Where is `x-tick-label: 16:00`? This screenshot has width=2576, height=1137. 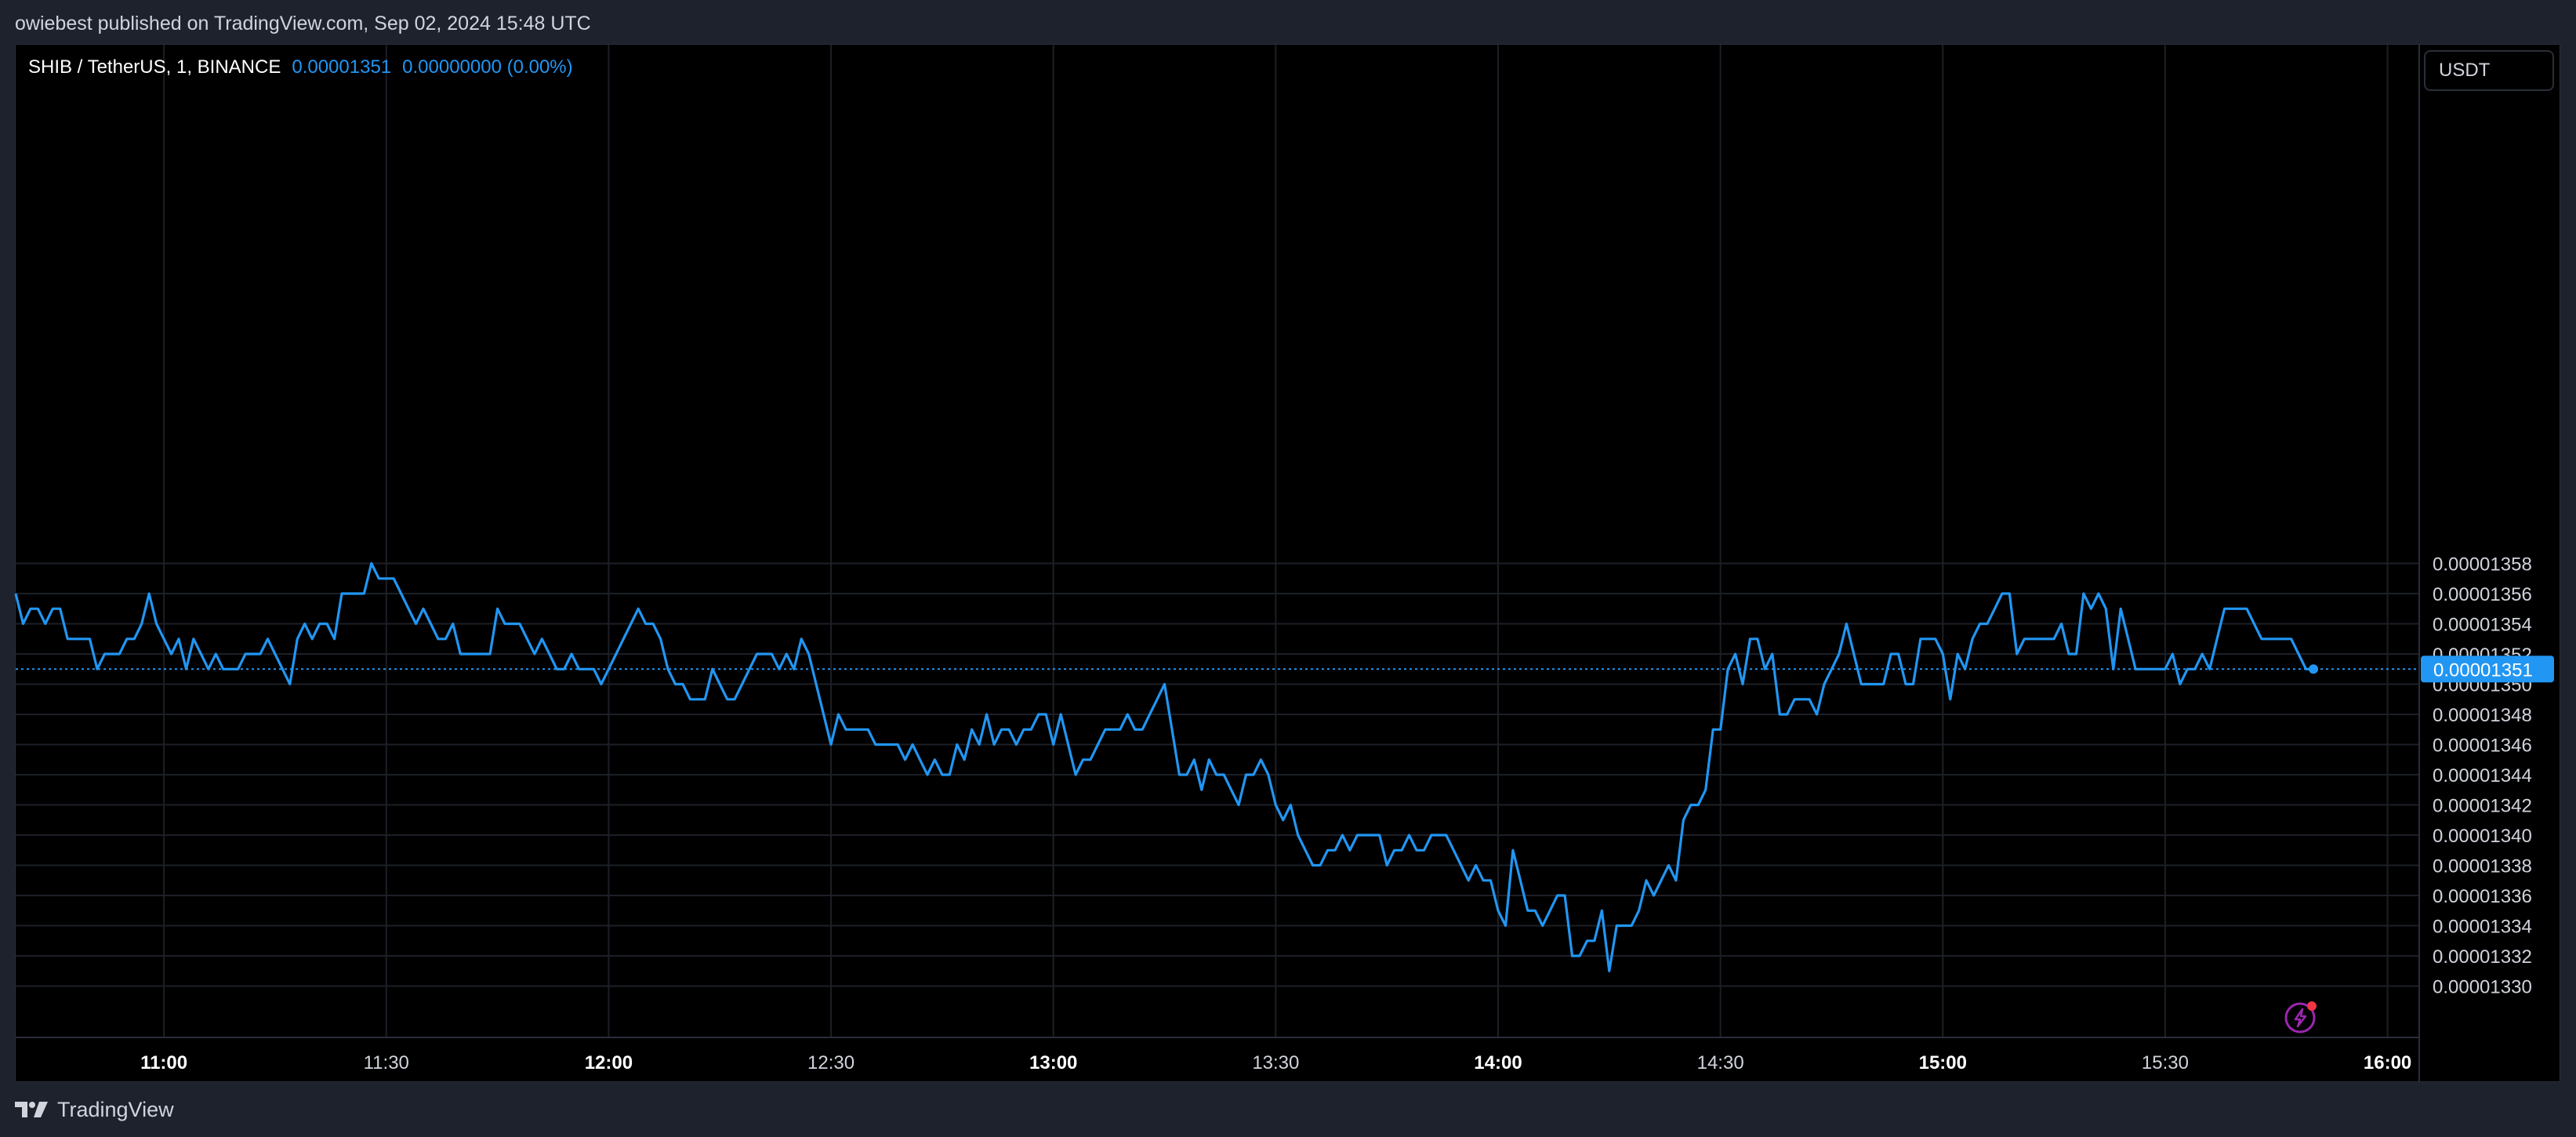
x-tick-label: 16:00 is located at coordinates (2388, 1062).